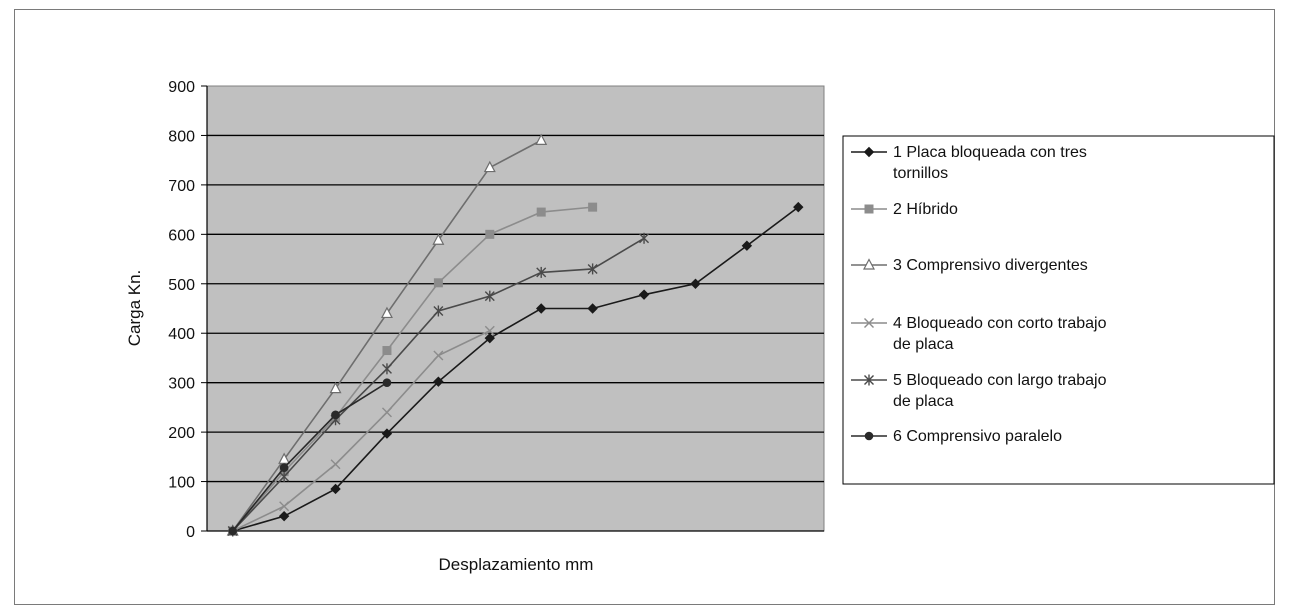 The height and width of the screenshot is (614, 1289). Describe the element at coordinates (969, 163) in the screenshot. I see `legend-item-1: 1 Placa bloqueada con tres tornillos` at that location.